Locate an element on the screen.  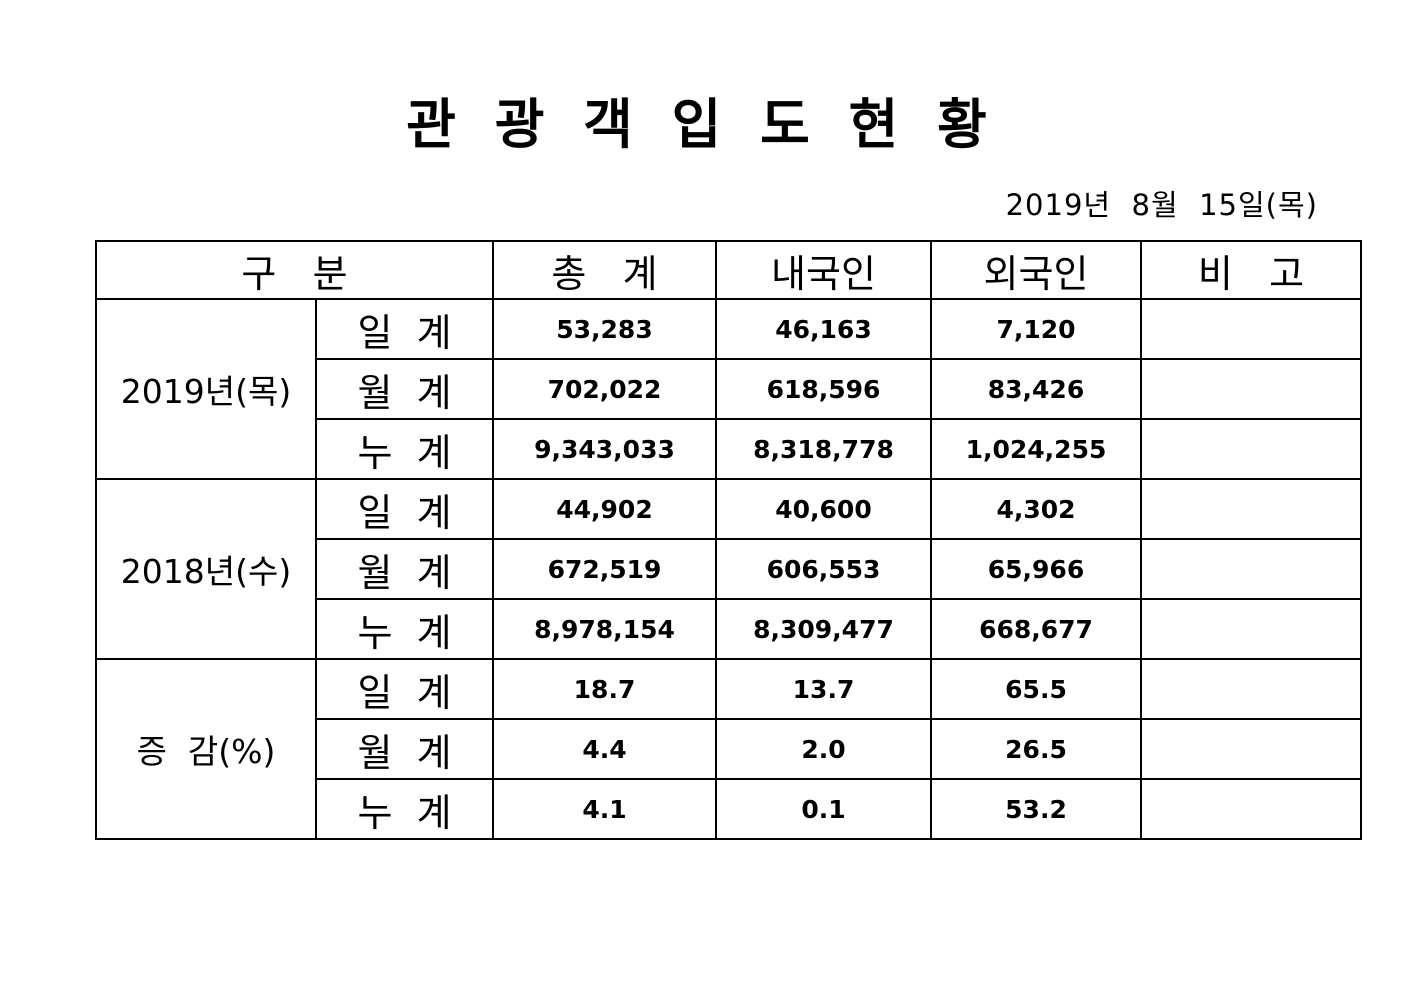
cell-domestic: 0.1 is located at coordinates (823, 809).